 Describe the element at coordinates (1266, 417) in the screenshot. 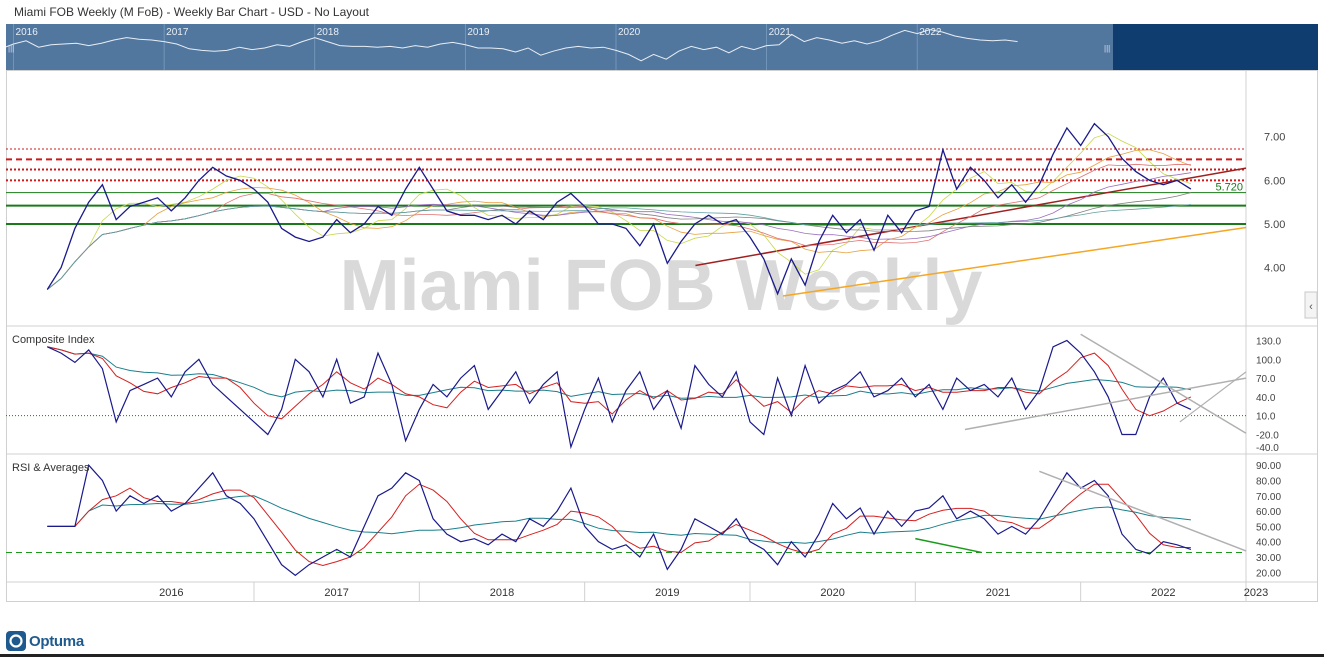

I see `composite-tick-label: 10.0` at that location.